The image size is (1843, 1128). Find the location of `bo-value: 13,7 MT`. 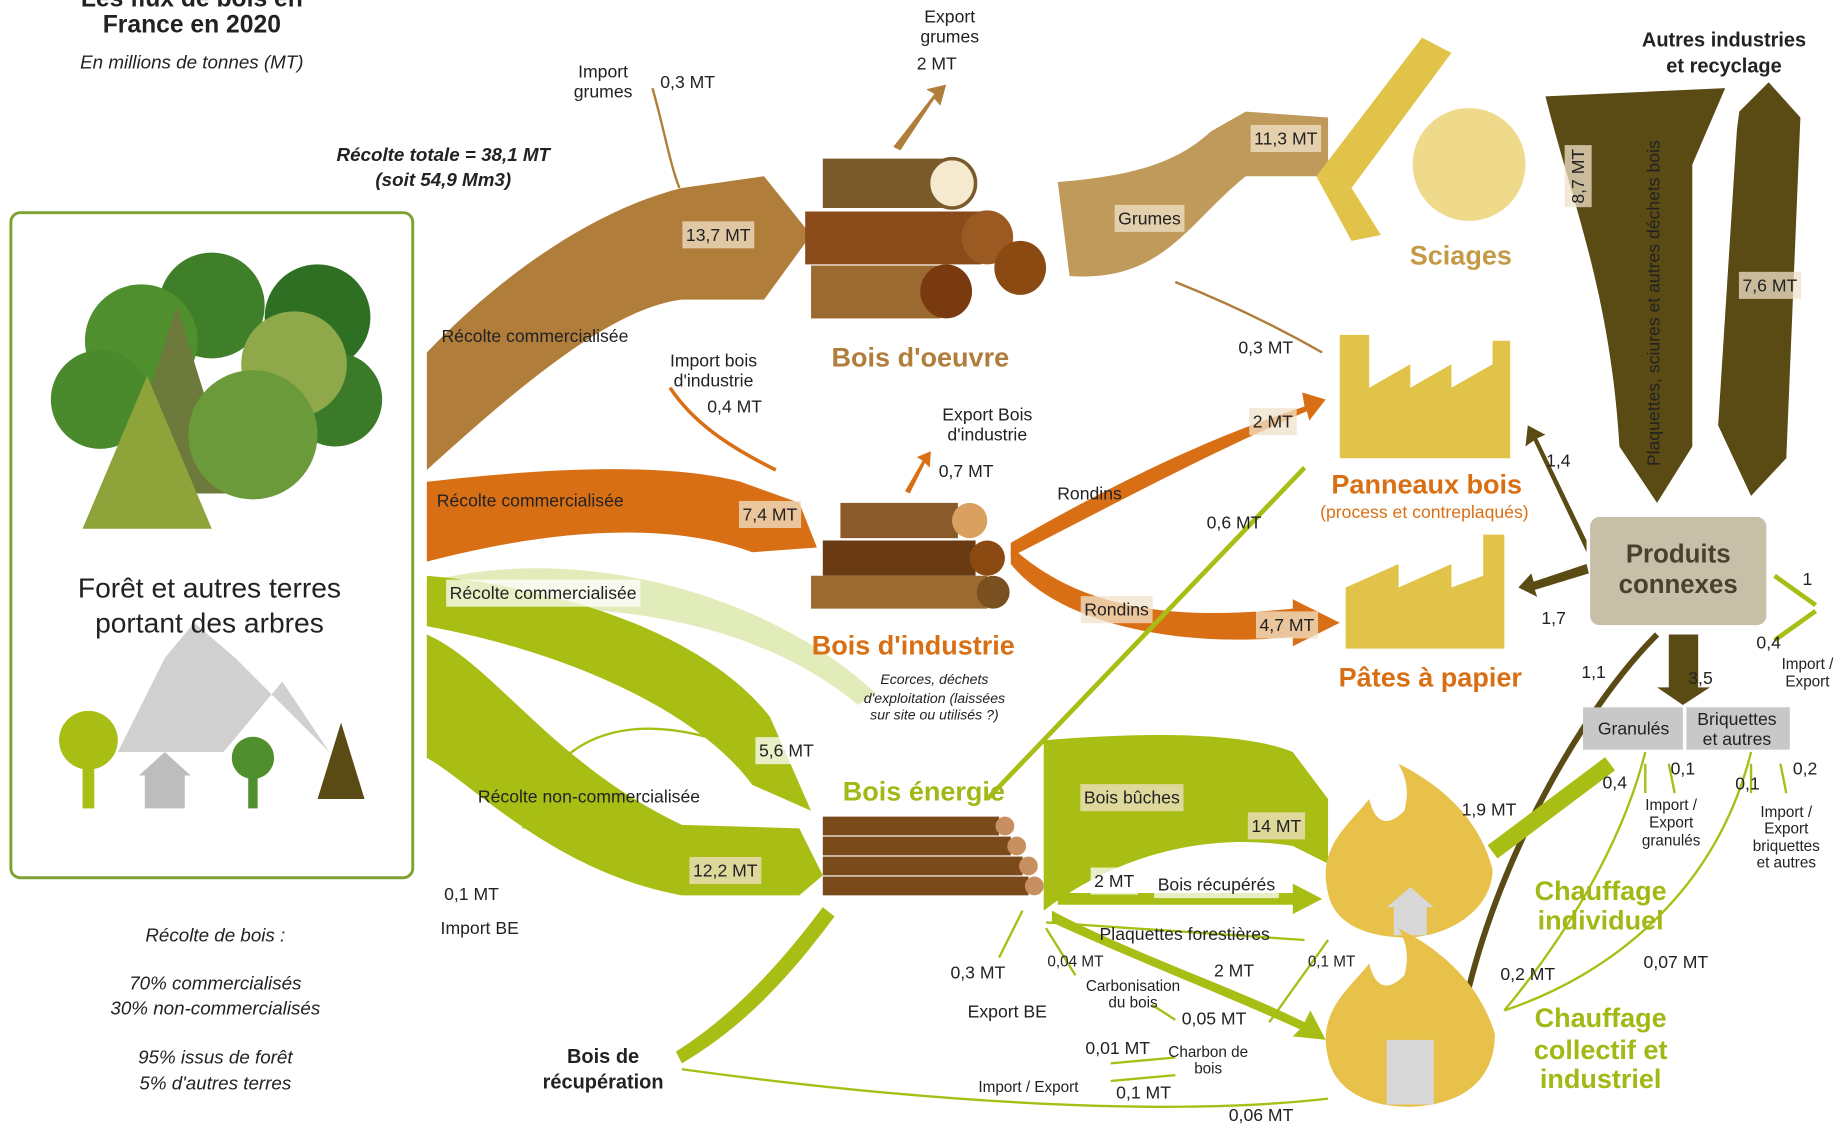

bo-value: 13,7 MT is located at coordinates (718, 235).